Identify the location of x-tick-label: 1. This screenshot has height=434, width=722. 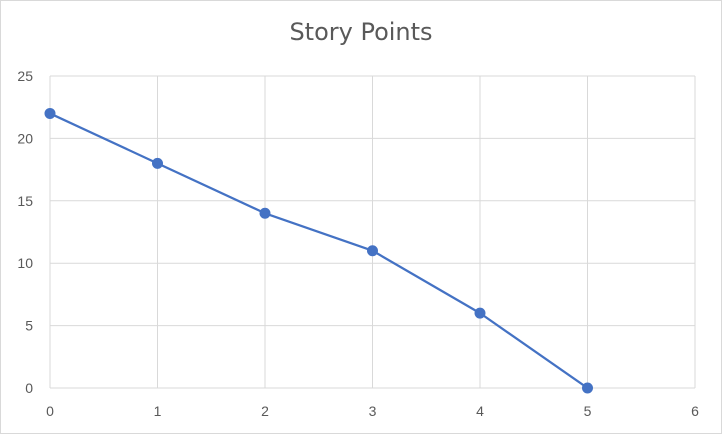
(158, 411).